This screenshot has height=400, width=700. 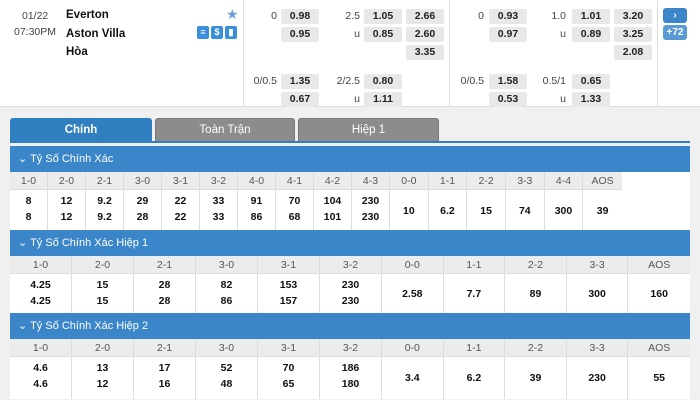 What do you see at coordinates (486, 211) in the screenshot?
I see `draw-odd: 15` at bounding box center [486, 211].